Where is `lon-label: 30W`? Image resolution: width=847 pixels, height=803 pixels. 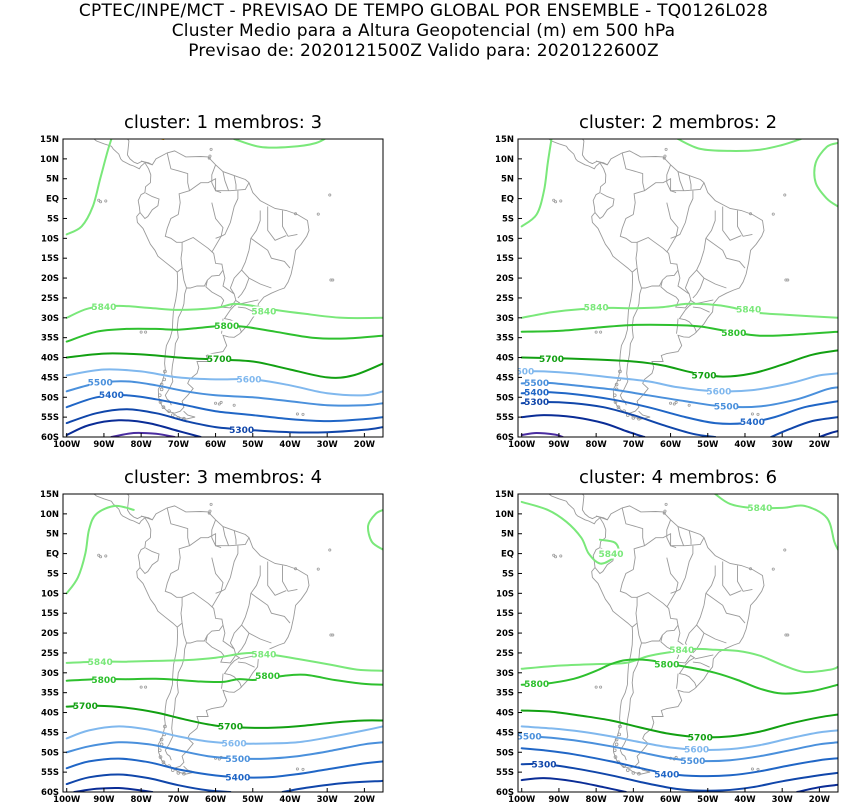 lon-label: 30W is located at coordinates (328, 445).